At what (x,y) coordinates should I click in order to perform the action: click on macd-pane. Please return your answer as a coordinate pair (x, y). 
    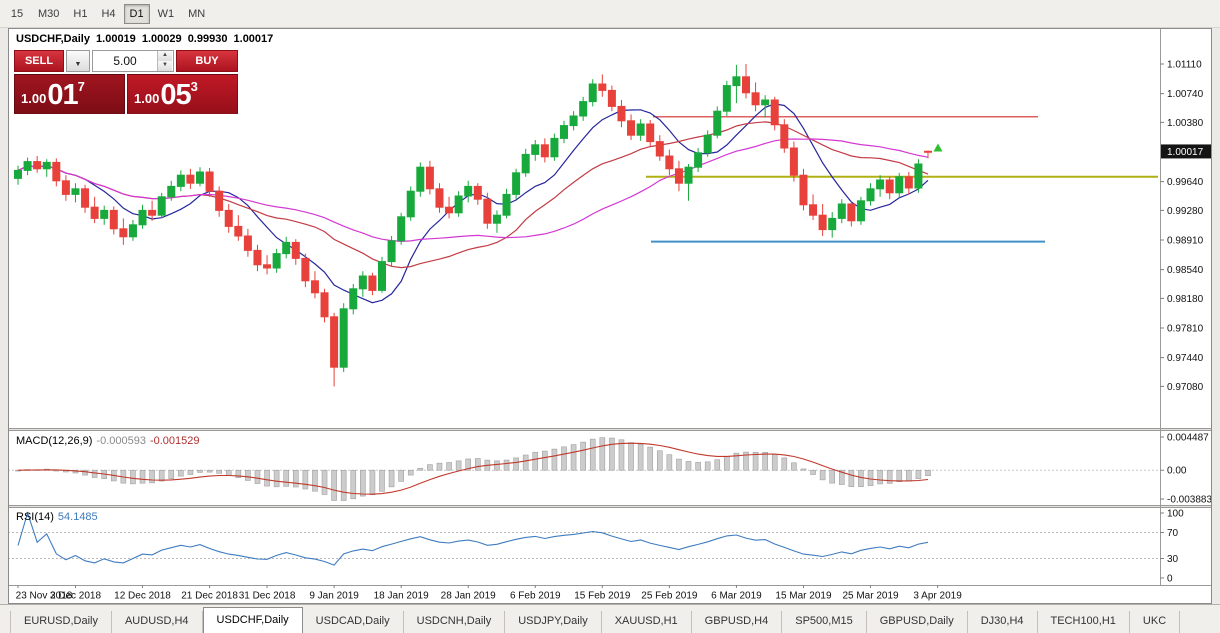
    Looking at the image, I should click on (473, 469).